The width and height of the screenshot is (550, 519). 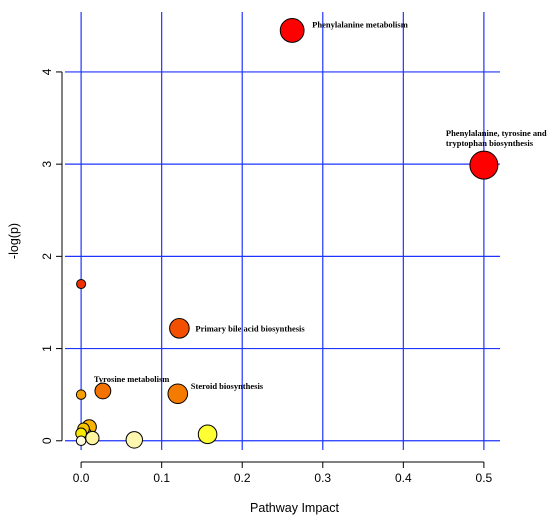 I want to click on pathway-point-phenylalanine-tyrosine-and-tryptophan-biosynthesis, so click(x=484, y=165).